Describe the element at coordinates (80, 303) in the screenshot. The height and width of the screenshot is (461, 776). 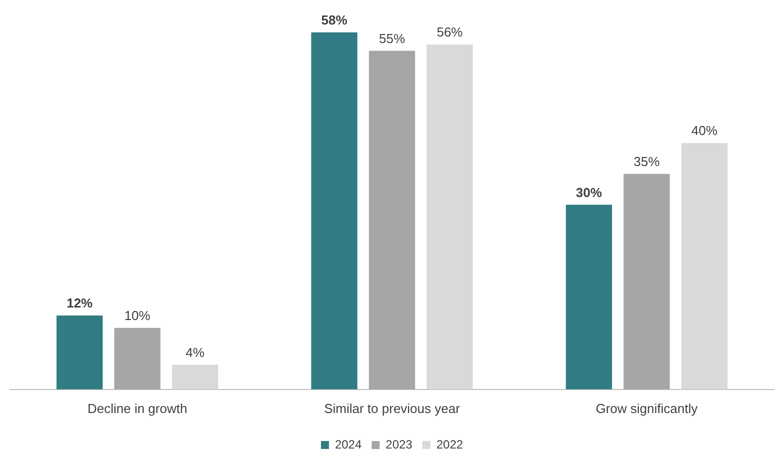
I see `data-label: 12%` at that location.